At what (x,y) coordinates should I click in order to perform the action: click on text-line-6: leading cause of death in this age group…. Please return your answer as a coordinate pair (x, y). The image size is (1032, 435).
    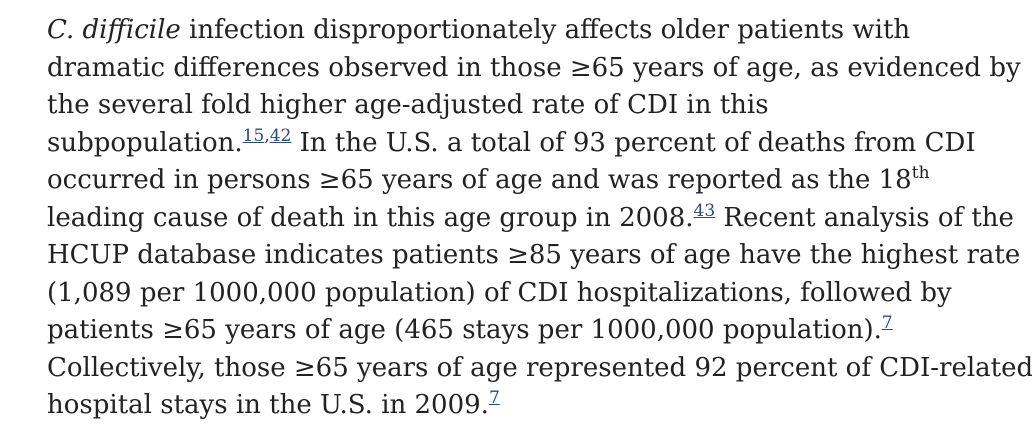
    Looking at the image, I should click on (534, 219).